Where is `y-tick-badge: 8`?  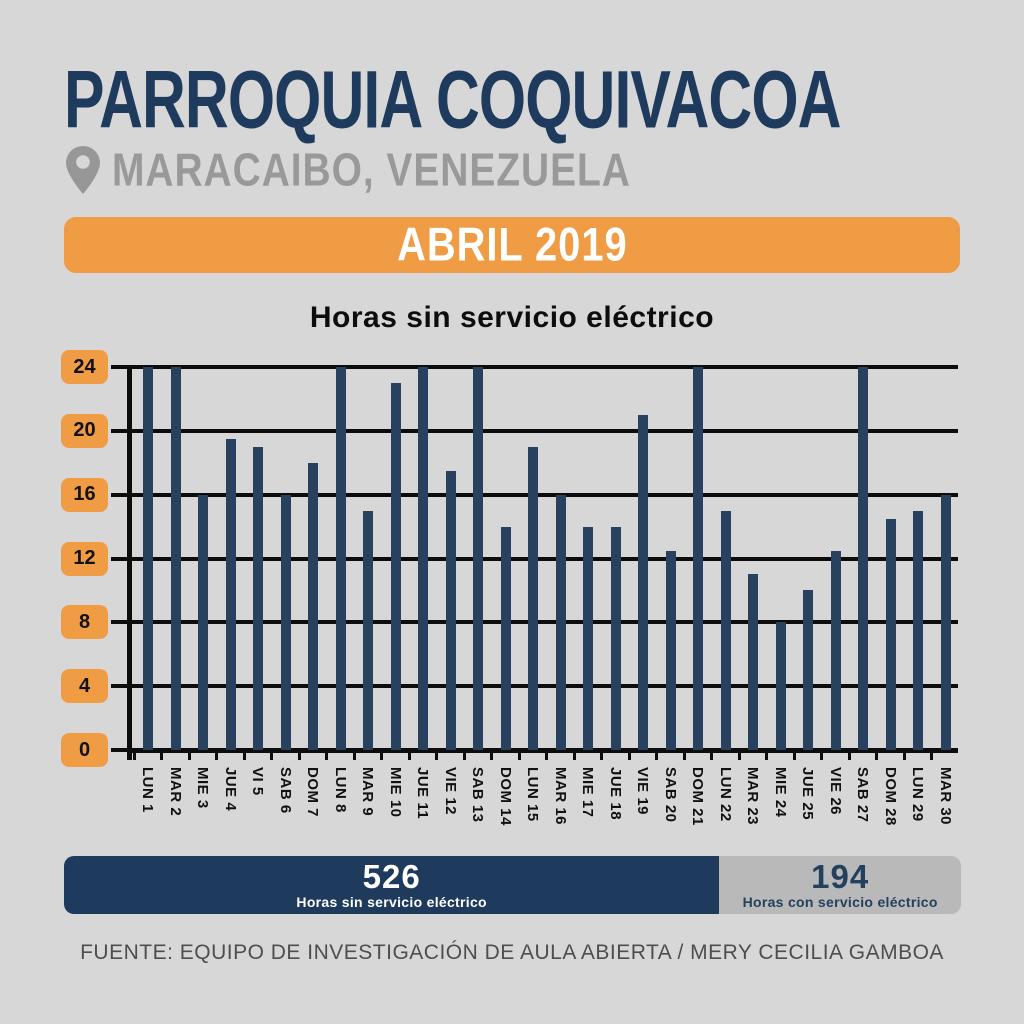 y-tick-badge: 8 is located at coordinates (84, 622).